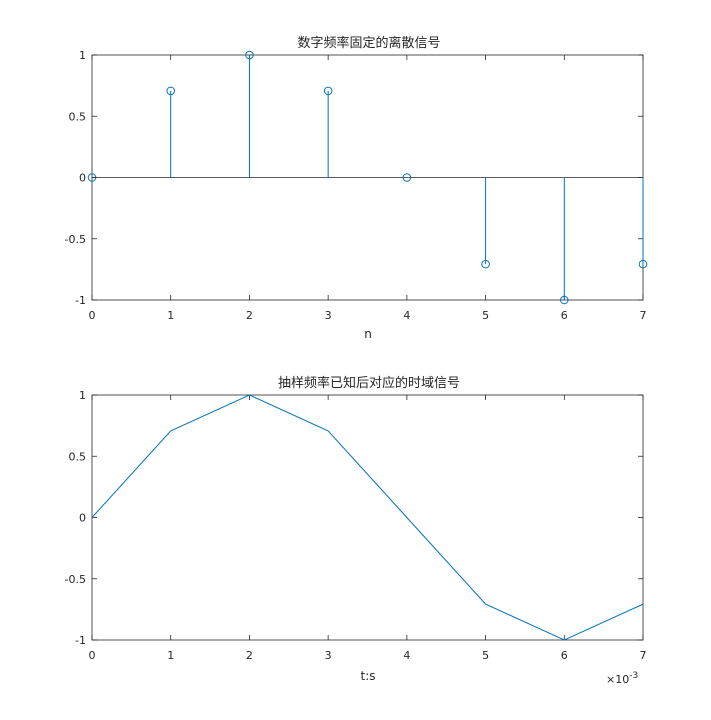  What do you see at coordinates (633, 676) in the screenshot?
I see `chart2-x-exponent-power: -3` at bounding box center [633, 676].